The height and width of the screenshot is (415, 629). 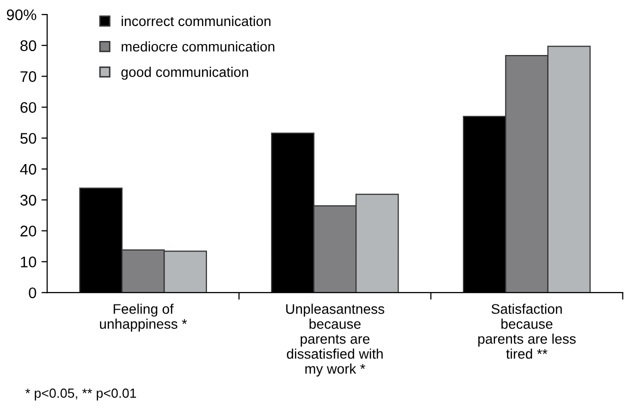 I want to click on y-tick-label: 0, so click(x=32, y=292).